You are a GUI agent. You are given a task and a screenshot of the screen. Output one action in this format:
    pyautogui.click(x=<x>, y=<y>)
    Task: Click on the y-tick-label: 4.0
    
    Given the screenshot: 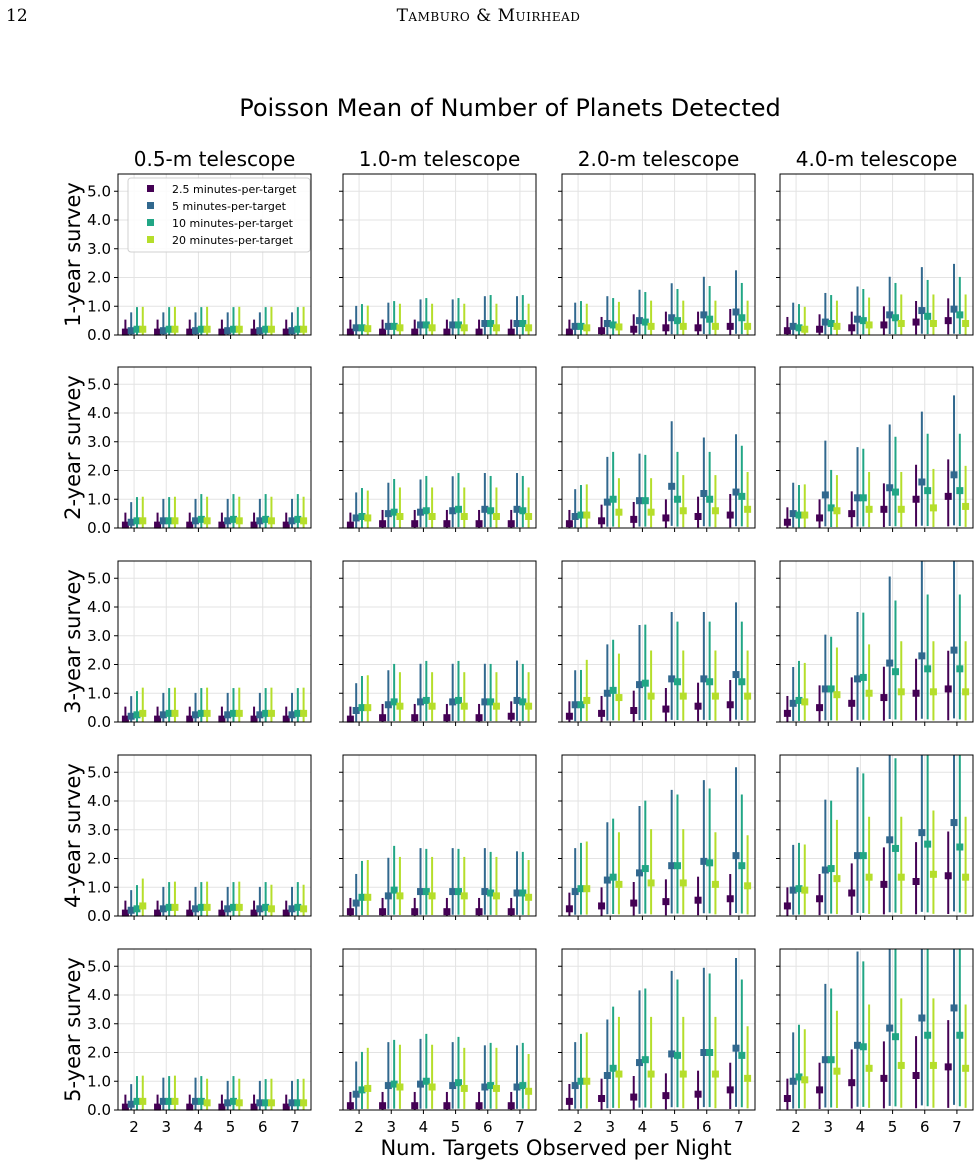 What is the action you would take?
    pyautogui.click(x=99, y=801)
    